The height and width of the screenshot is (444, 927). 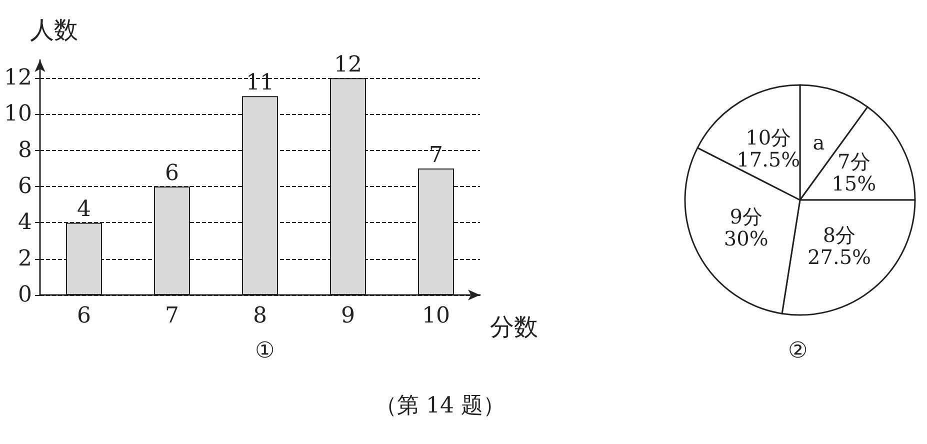 What do you see at coordinates (172, 316) in the screenshot?
I see `x-tick-label: 7` at bounding box center [172, 316].